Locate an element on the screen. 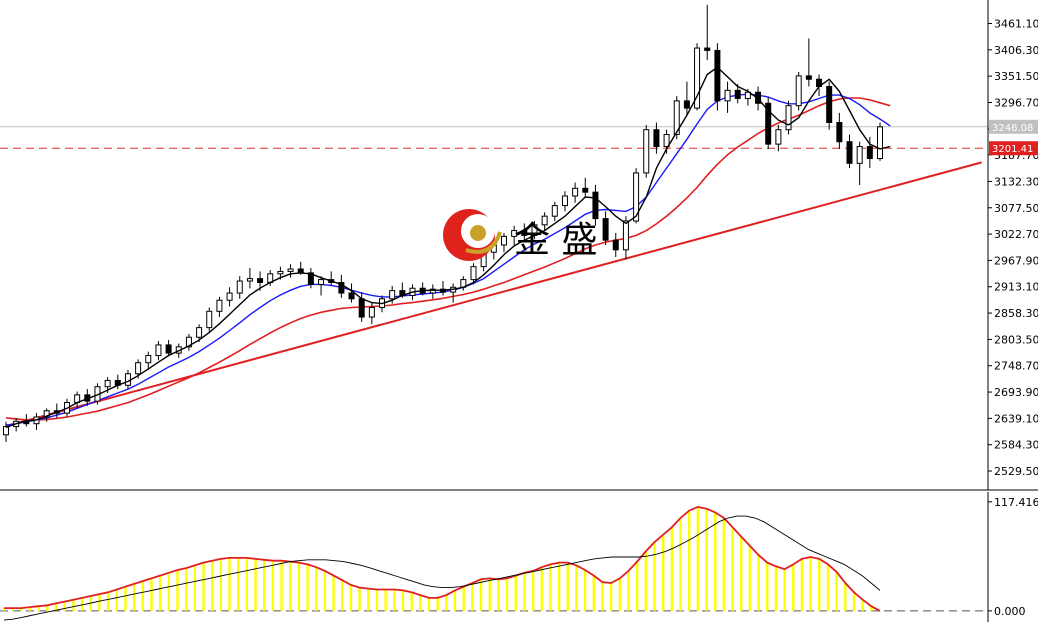 Image resolution: width=1038 pixels, height=622 pixels. y-tick-label: 2913.10 is located at coordinates (1016, 287).